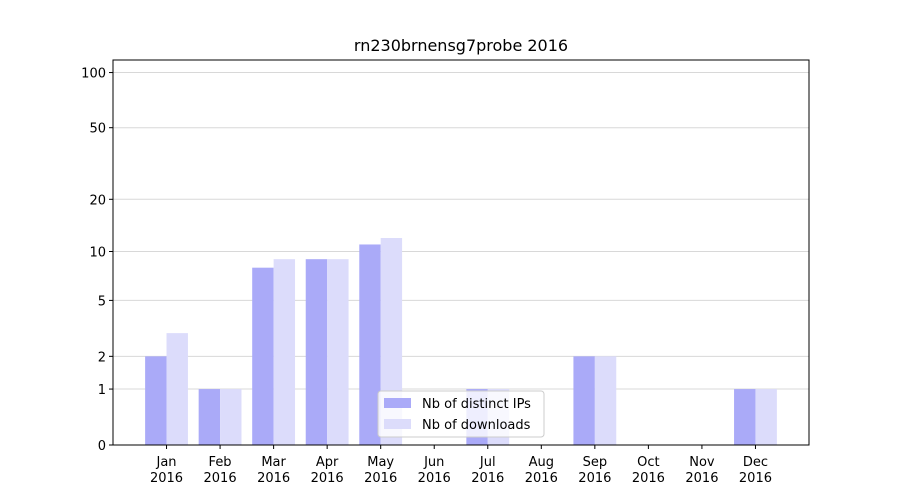 The image size is (900, 504). I want to click on x-tick-label: Oct 2016, so click(648, 470).